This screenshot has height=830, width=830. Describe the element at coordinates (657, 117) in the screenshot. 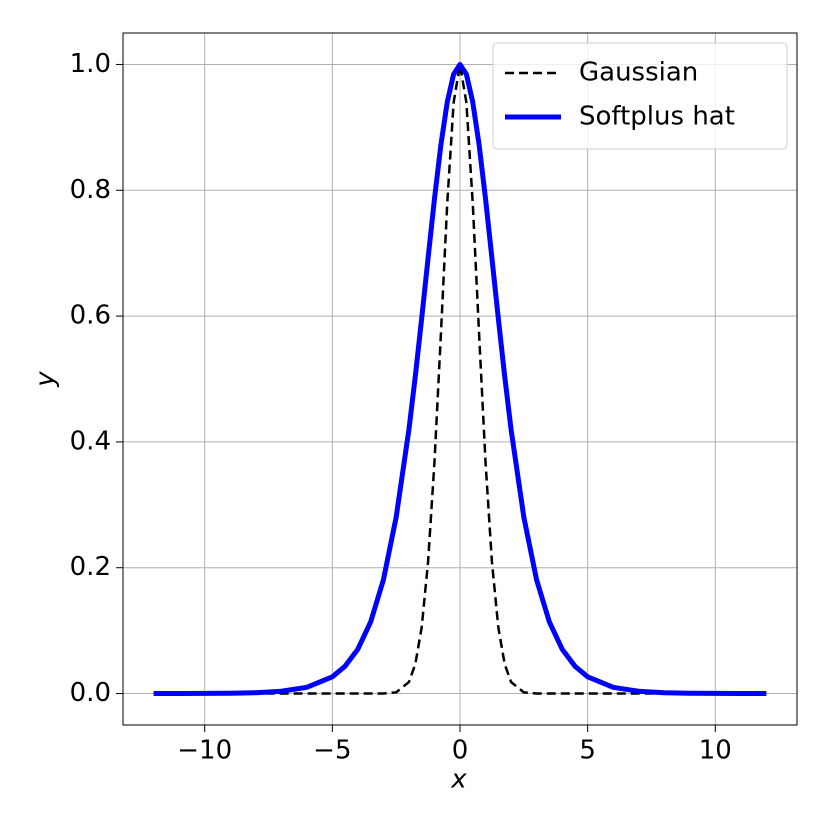

I see `legend-label: Softplus hat` at that location.